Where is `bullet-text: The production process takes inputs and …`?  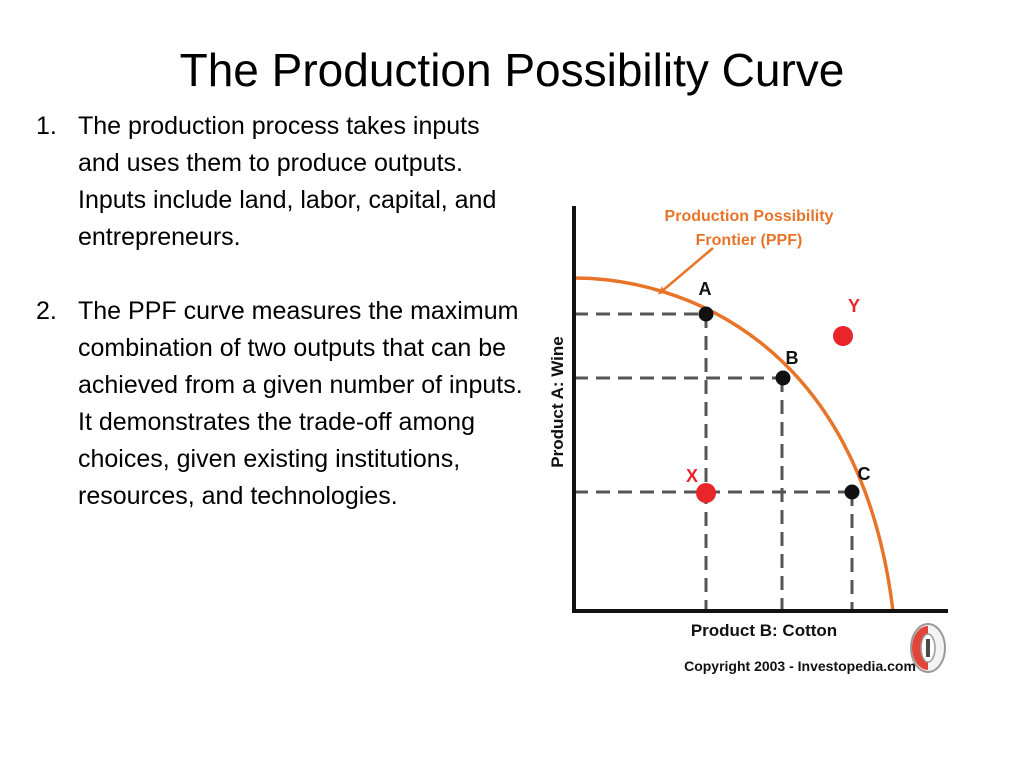 bullet-text: The production process takes inputs and … is located at coordinates (287, 181).